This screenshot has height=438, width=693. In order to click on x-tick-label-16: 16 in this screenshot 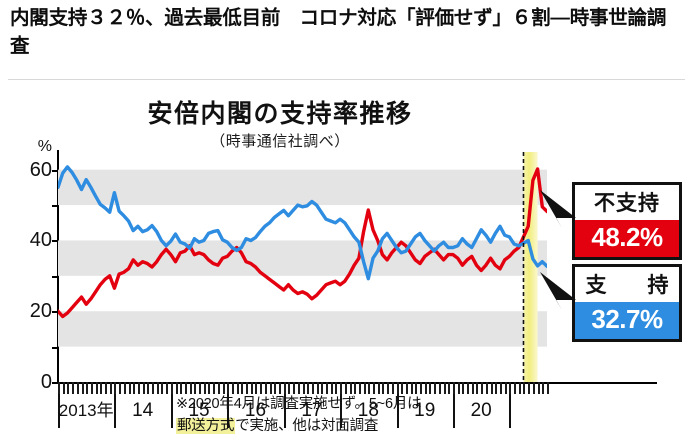, I will do `click(255, 410)`.